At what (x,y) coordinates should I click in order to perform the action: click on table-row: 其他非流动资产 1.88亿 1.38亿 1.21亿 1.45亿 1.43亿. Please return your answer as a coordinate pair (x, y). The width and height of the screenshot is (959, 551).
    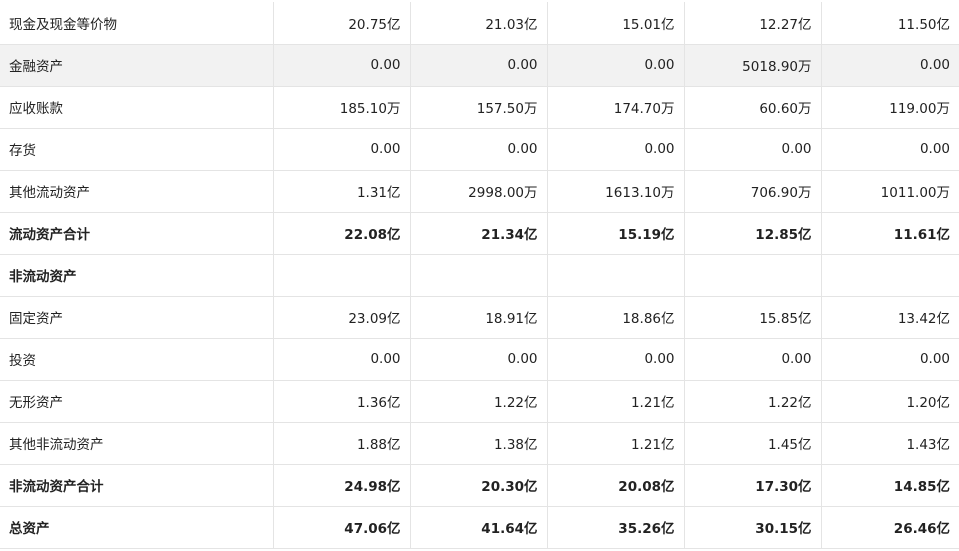
    Looking at the image, I should click on (479, 443).